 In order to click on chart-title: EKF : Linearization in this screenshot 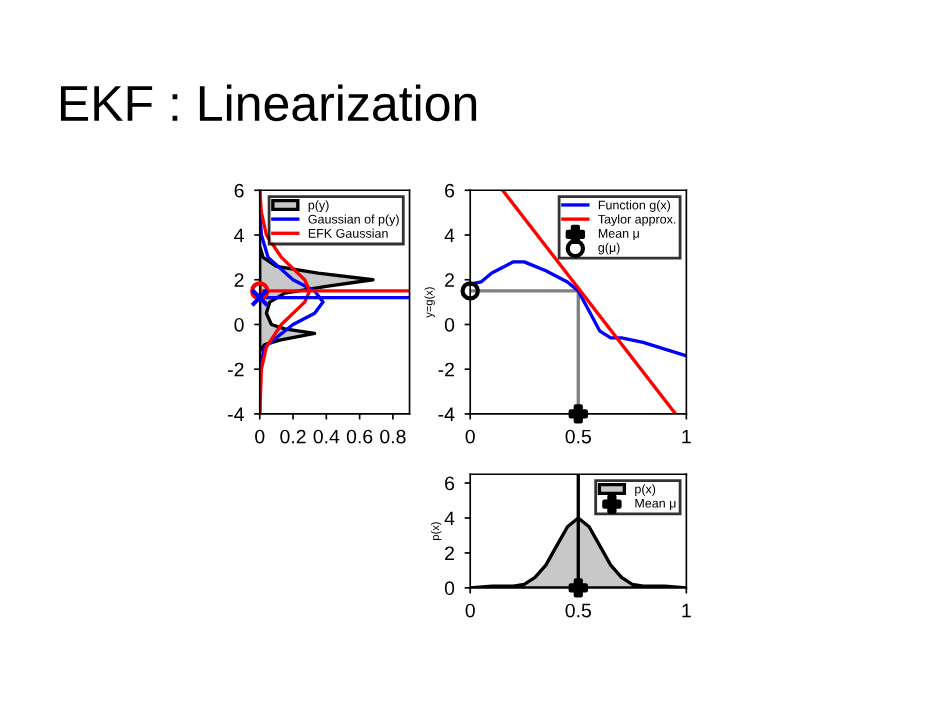, I will do `click(268, 103)`.